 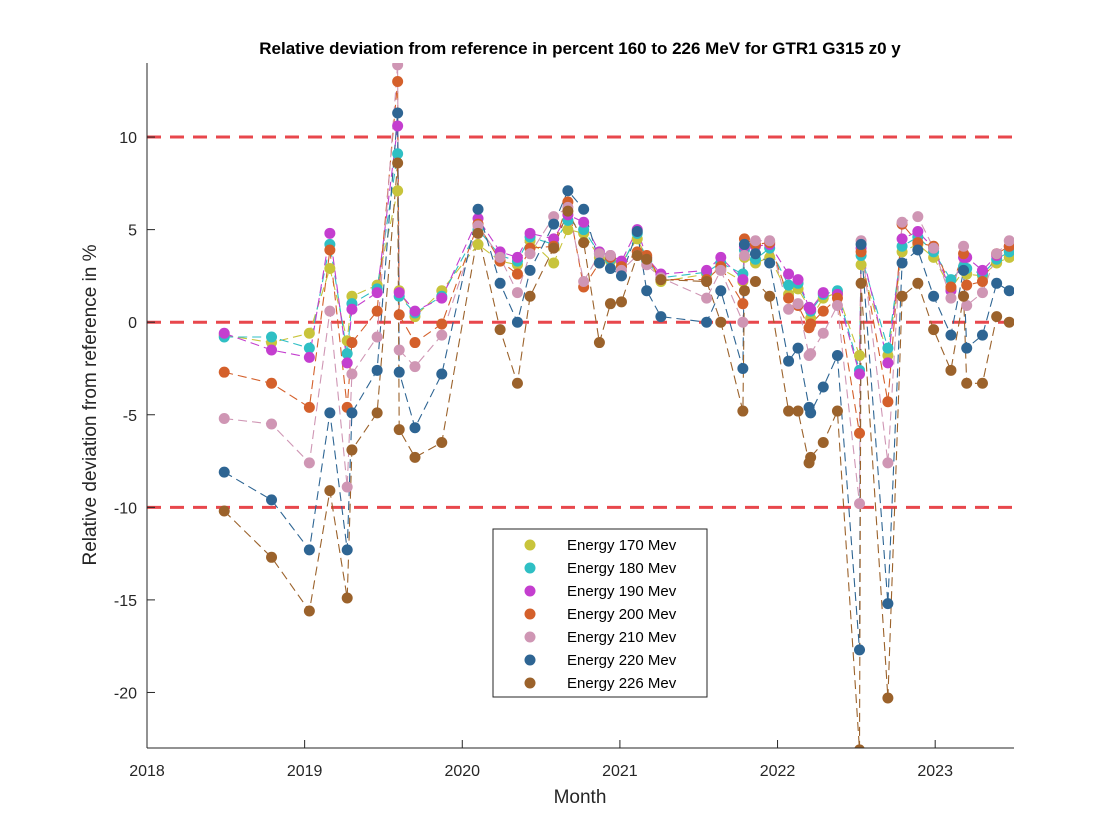 What do you see at coordinates (90, 404) in the screenshot?
I see `y-axis-label: Relative deviation from reference in %` at bounding box center [90, 404].